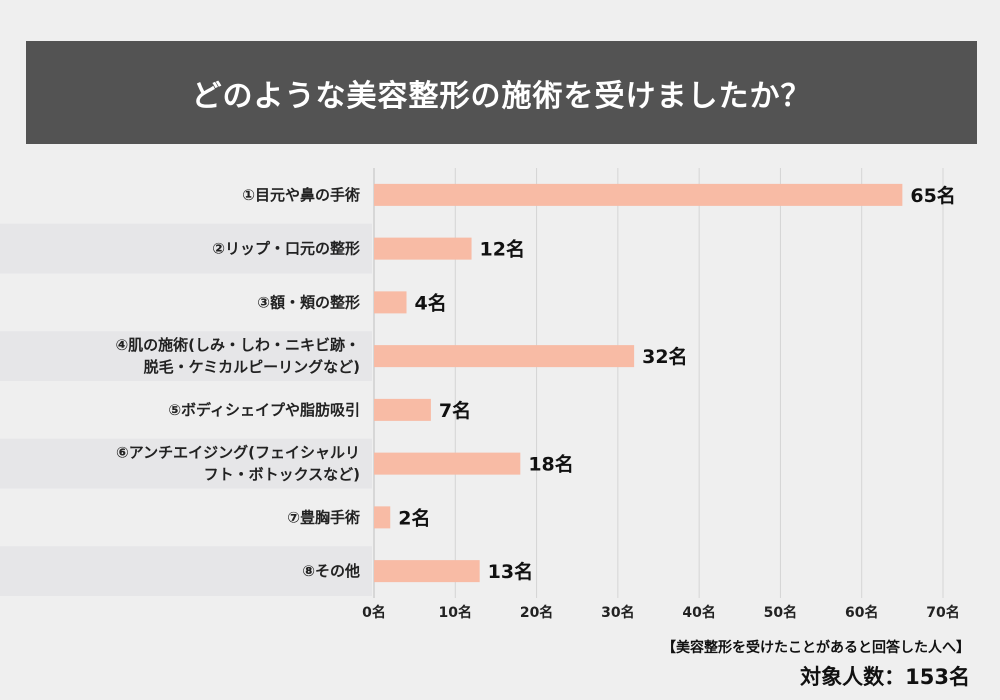 This screenshot has height=700, width=1000. Describe the element at coordinates (816, 648) in the screenshot. I see `footnote-subtitle: 【美容整形を受けたことがあると回答した人へ】` at that location.